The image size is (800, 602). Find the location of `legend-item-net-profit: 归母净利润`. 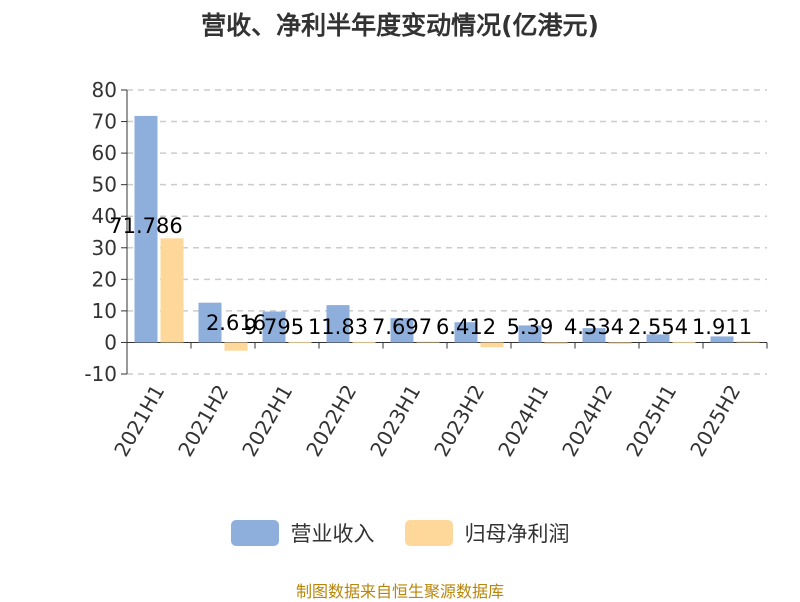

legend-item-net-profit: 归母净利润 is located at coordinates (487, 533).